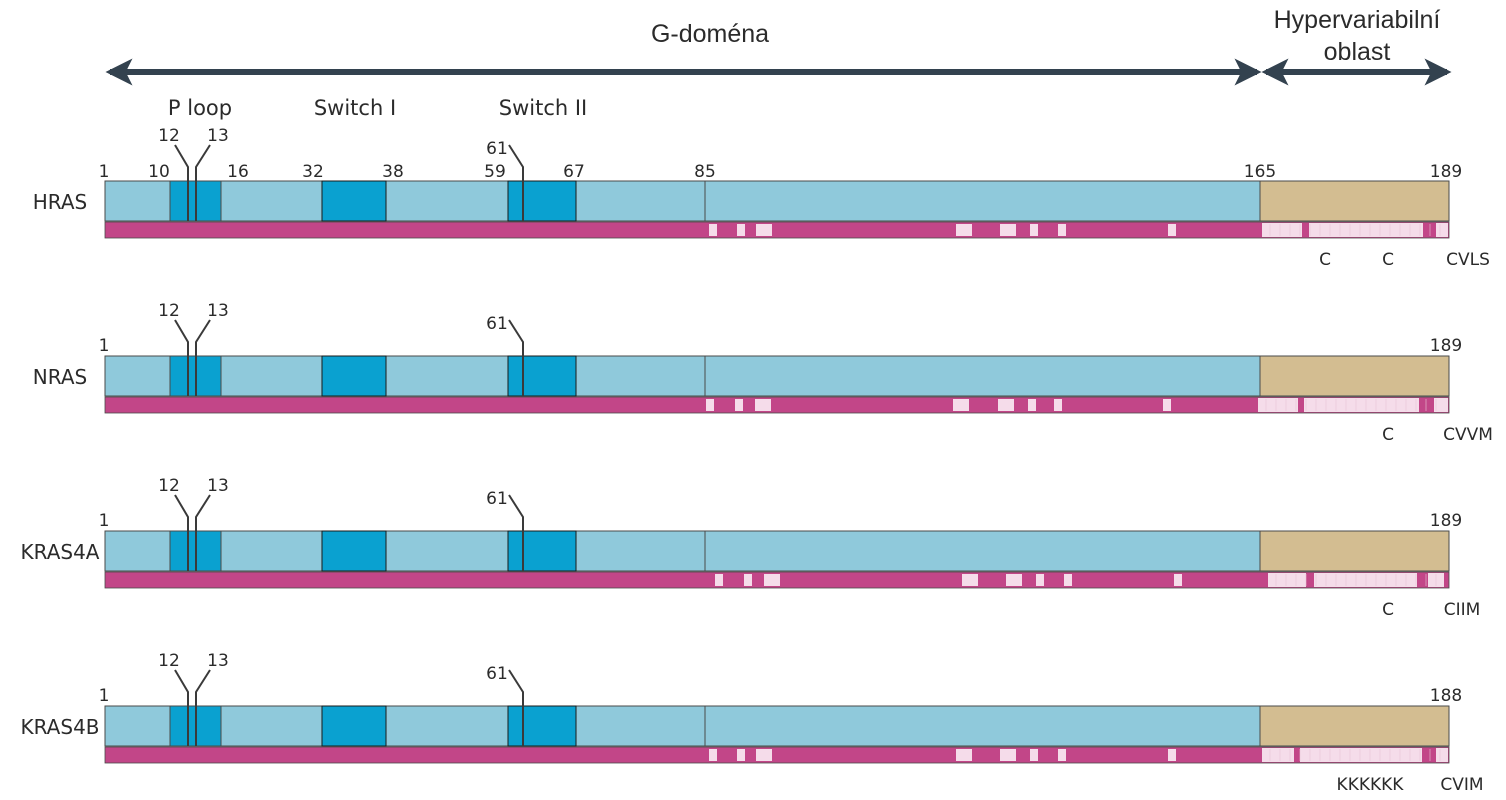  What do you see at coordinates (1357, 20) in the screenshot?
I see `hvr-label-line1: Hypervariabilní` at bounding box center [1357, 20].